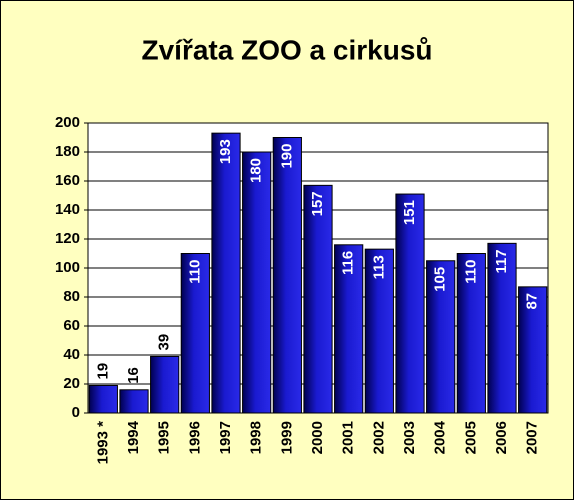 The width and height of the screenshot is (574, 500). I want to click on y-tick-label: 80, so click(71, 296).